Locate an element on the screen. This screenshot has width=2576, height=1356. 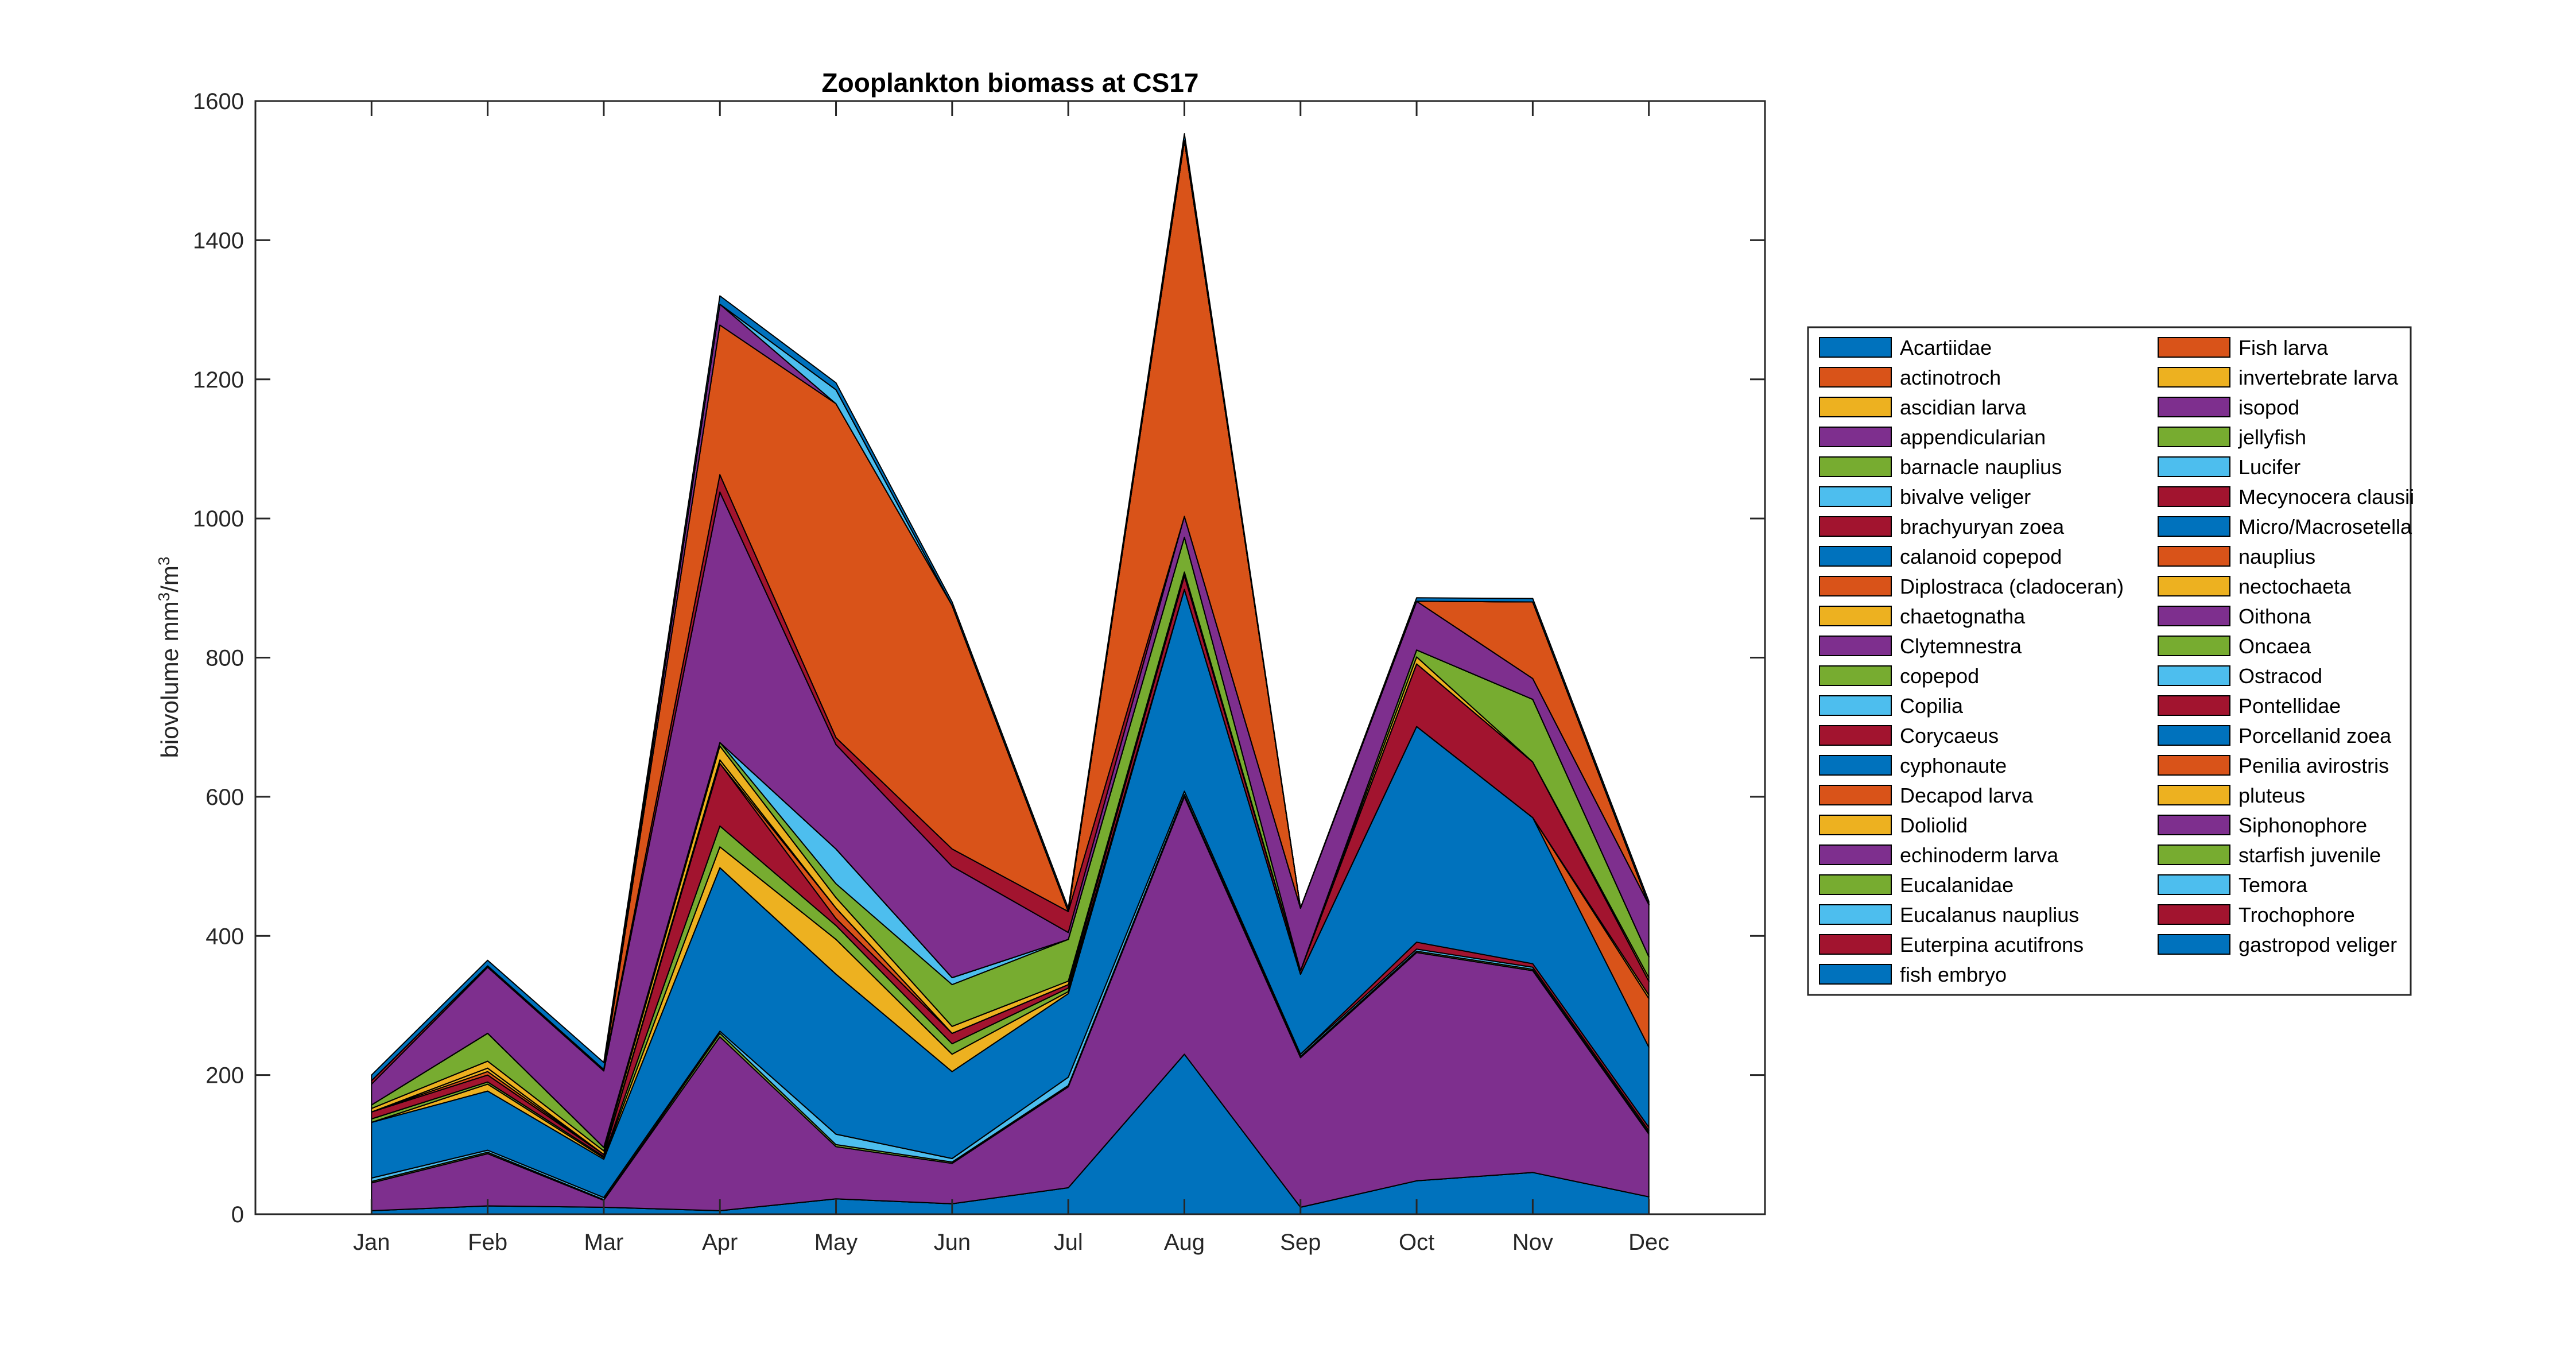
legend-entry-label: Diplostraca (cladoceran) is located at coordinates (2012, 586).